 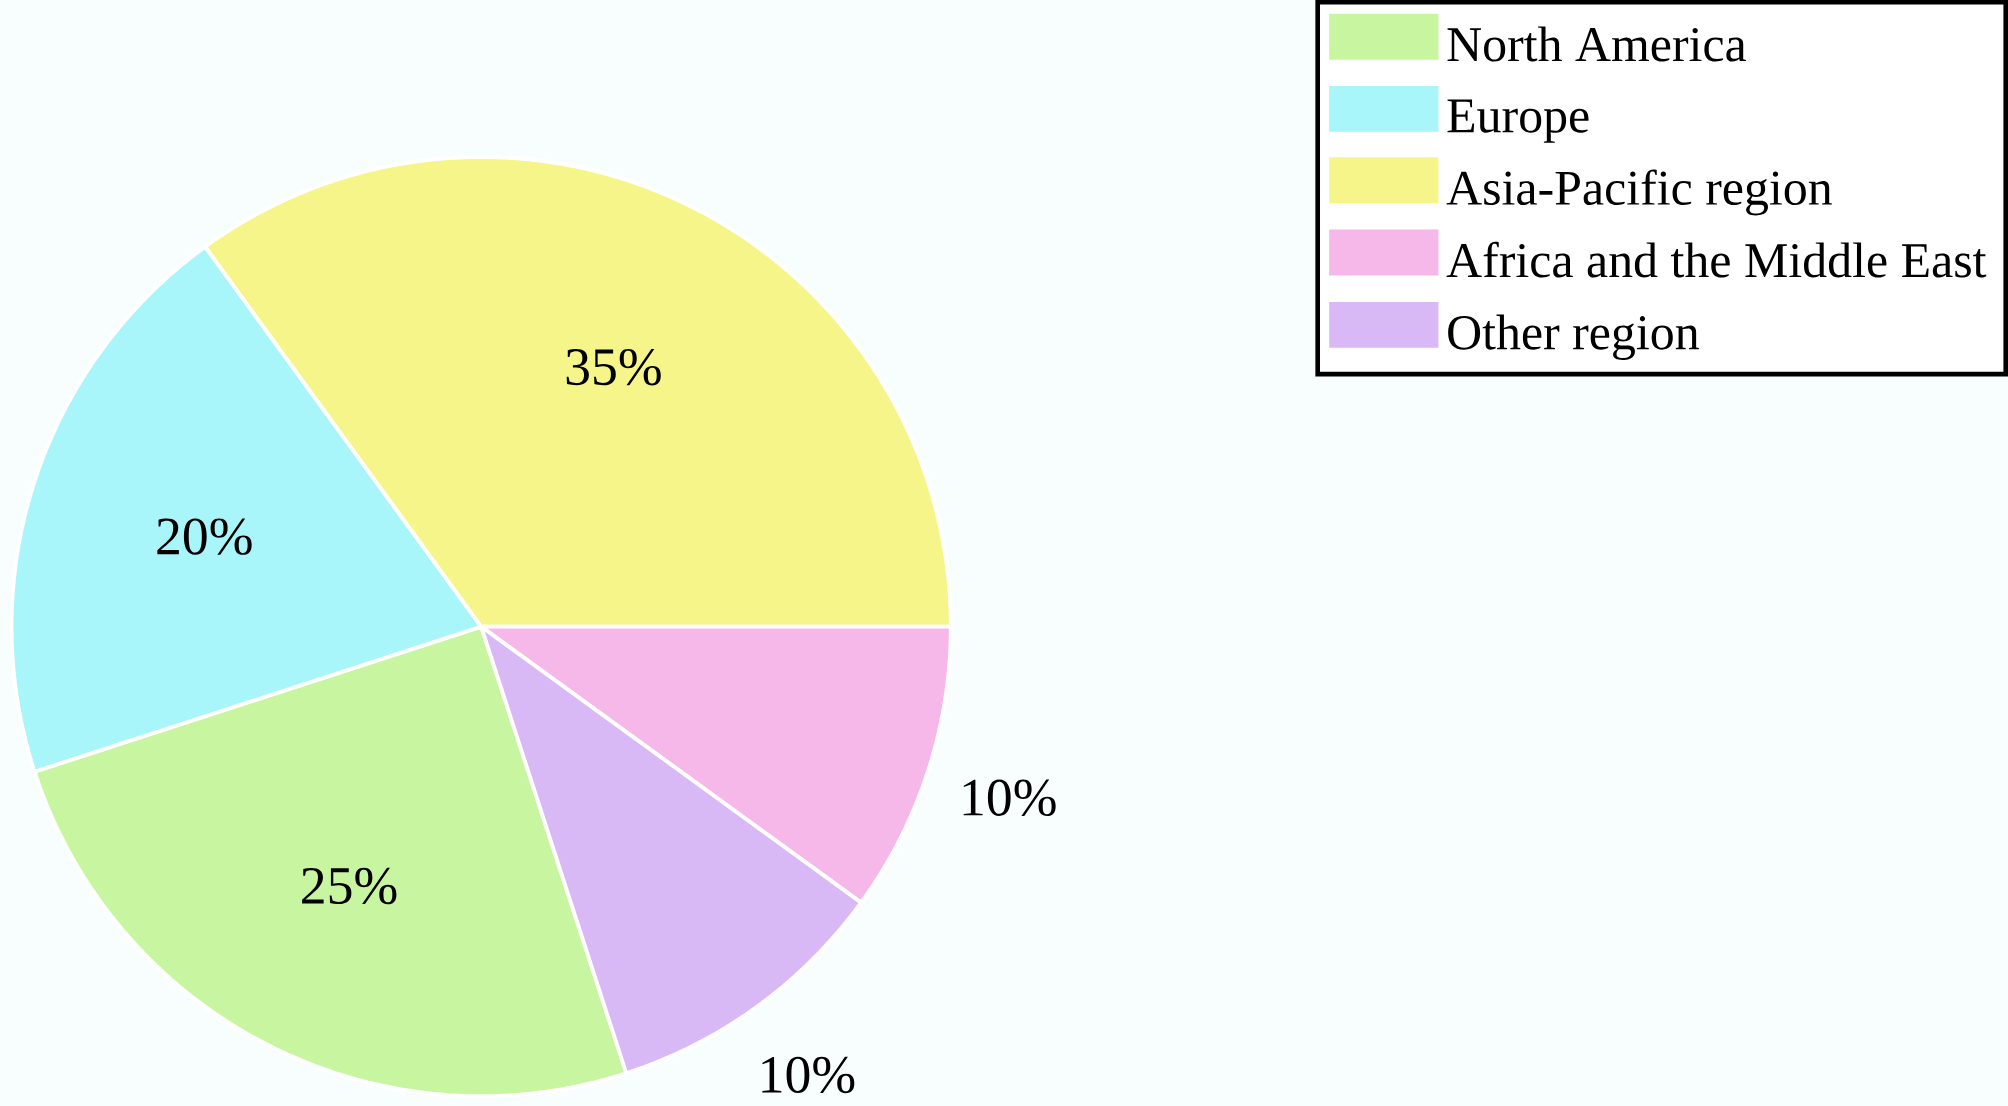 What do you see at coordinates (349, 886) in the screenshot?
I see `data-label: 25%` at bounding box center [349, 886].